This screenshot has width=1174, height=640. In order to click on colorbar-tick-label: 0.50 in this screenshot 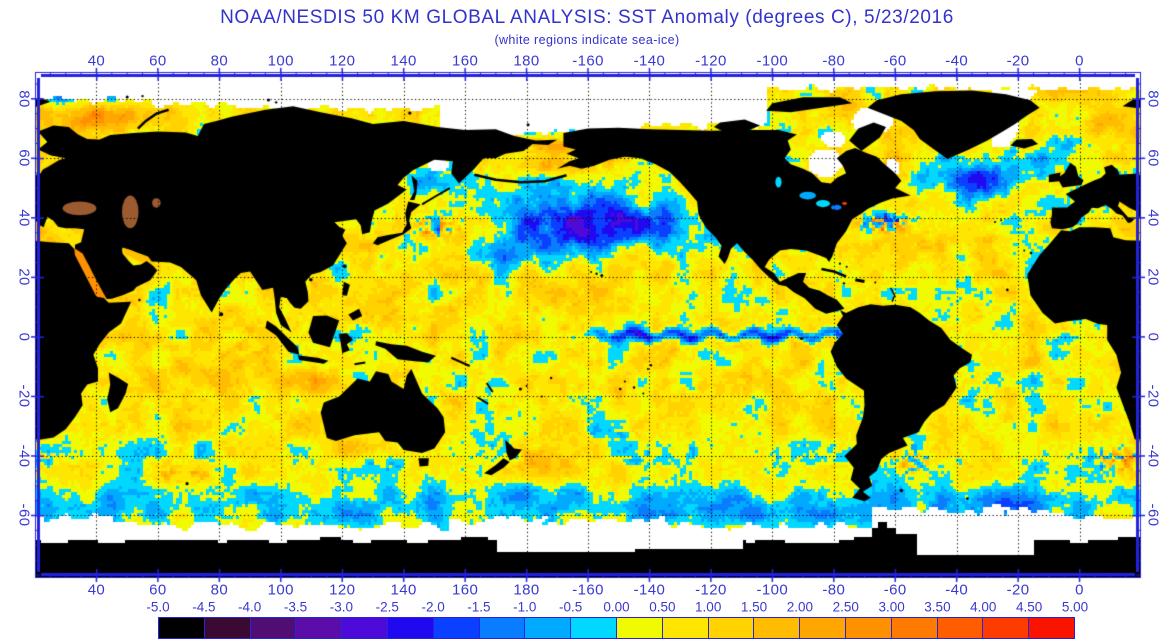, I will do `click(662, 607)`.